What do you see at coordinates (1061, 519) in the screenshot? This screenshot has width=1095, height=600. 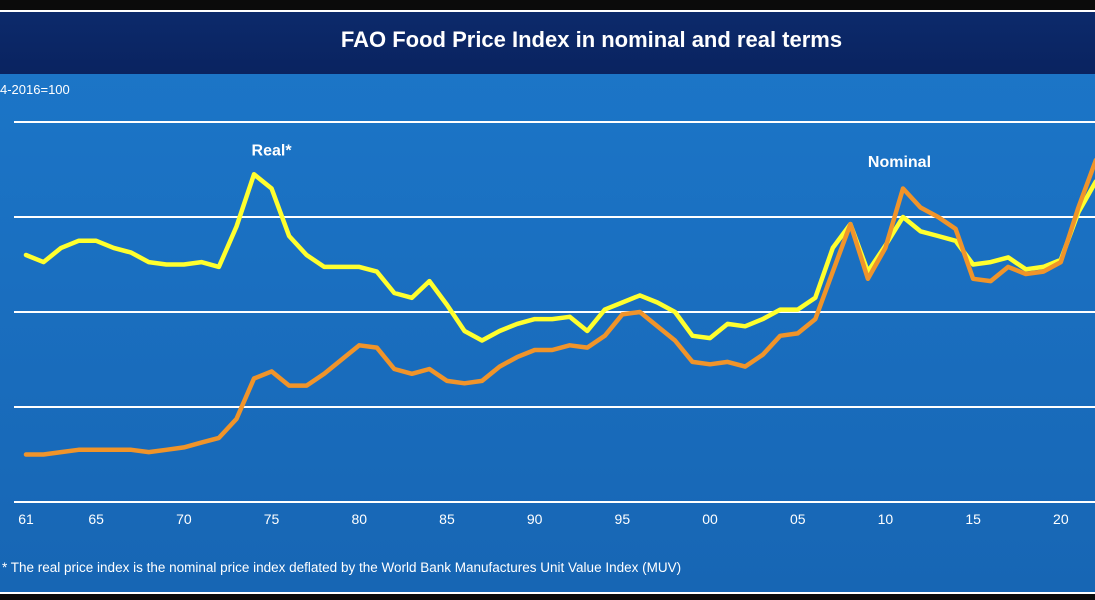 I see `x-tick-label: 20` at bounding box center [1061, 519].